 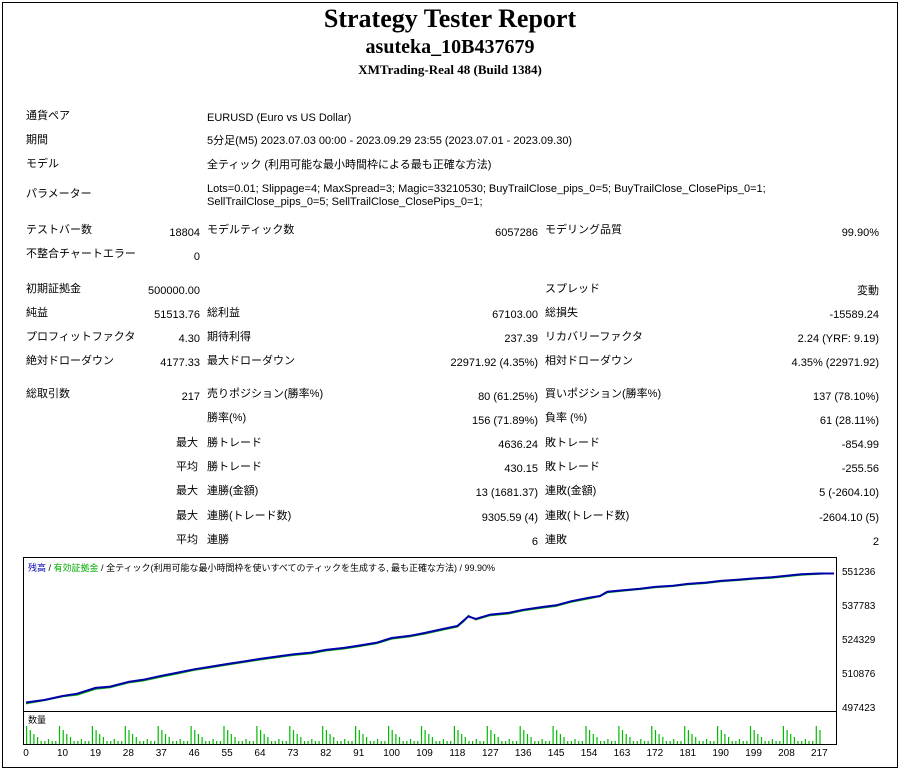 I want to click on deposit-value: 500000.00, so click(x=174, y=291).